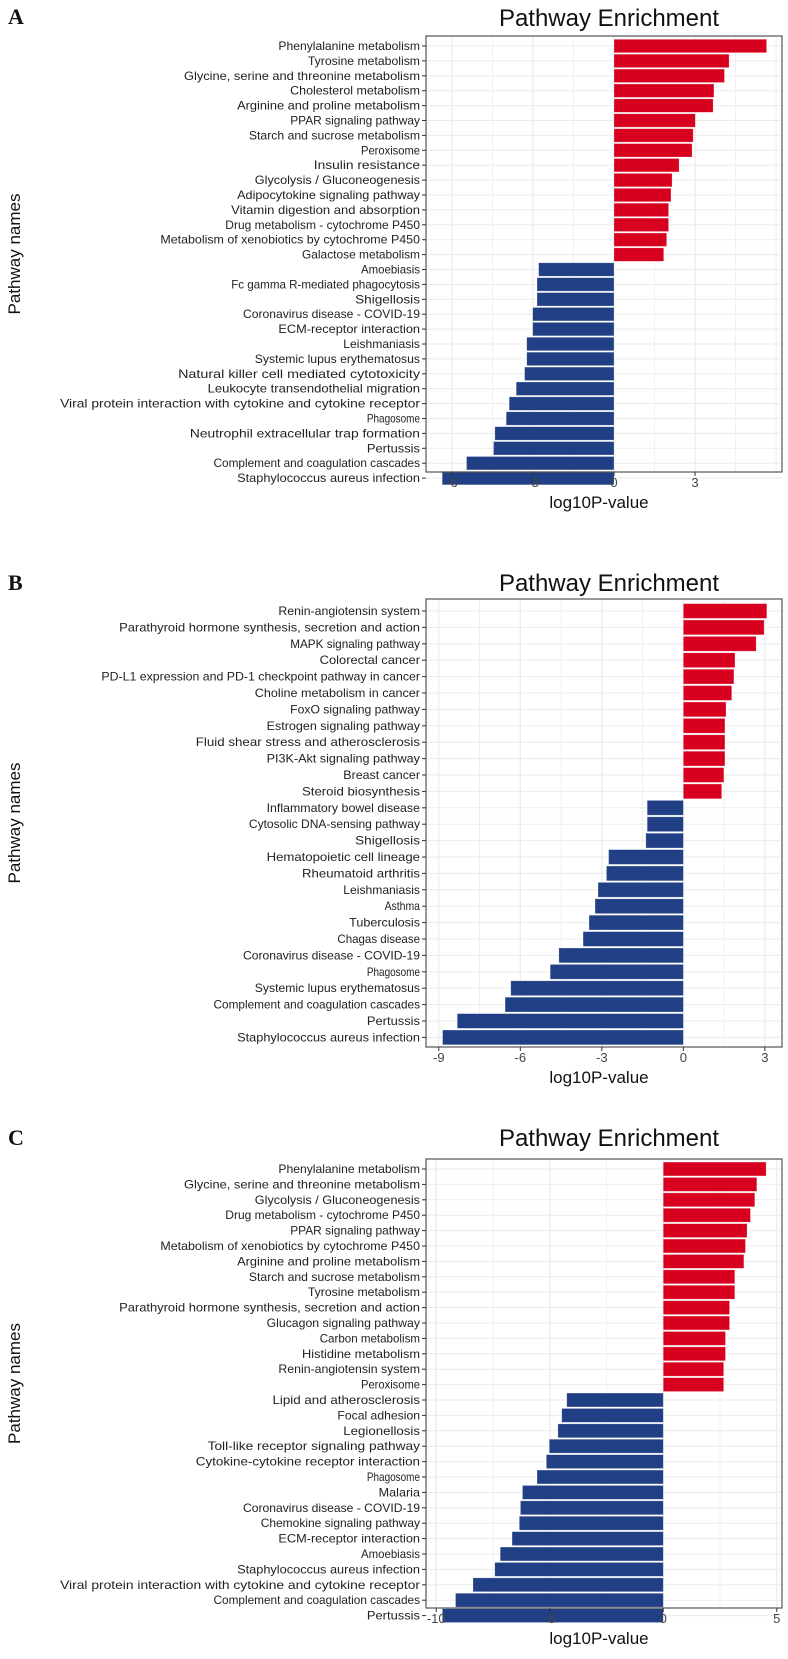 This screenshot has height=1659, width=788. Describe the element at coordinates (344, 808) in the screenshot. I see `y-tick-label: Inflammatory bowel disease` at that location.